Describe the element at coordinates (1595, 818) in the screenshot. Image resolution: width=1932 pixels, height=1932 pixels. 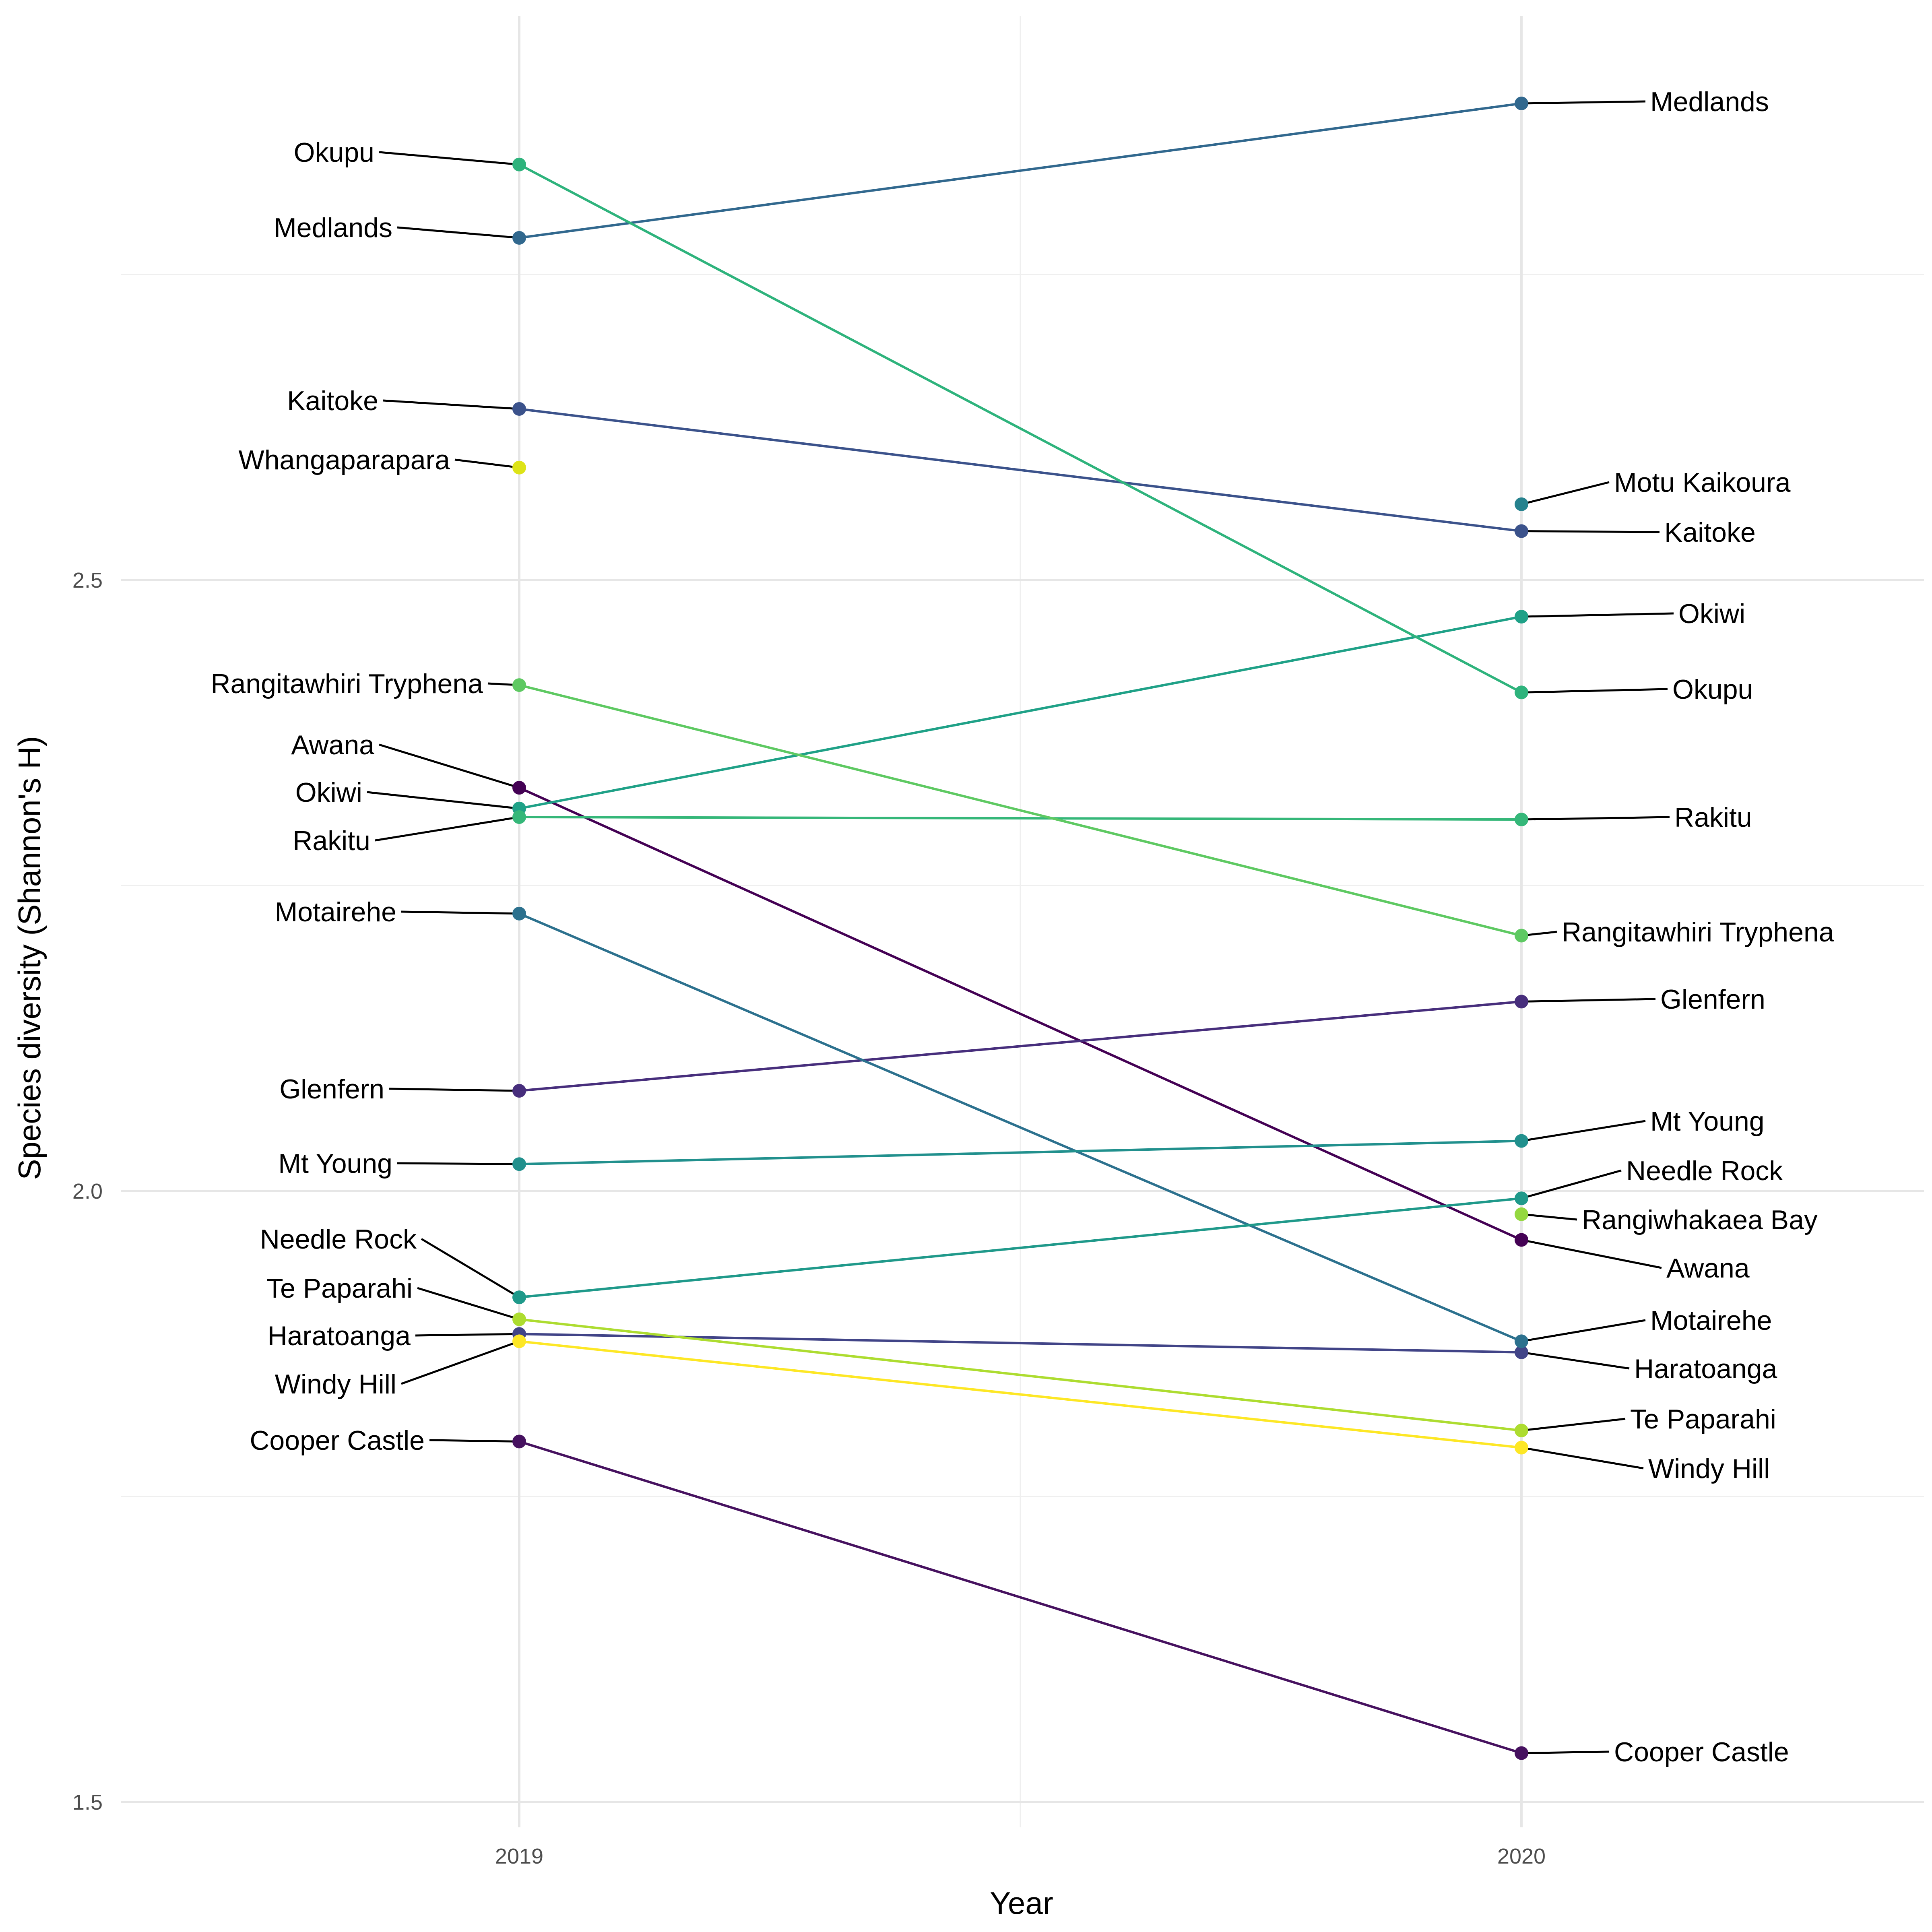
I see `label-leader-2020-rakitu` at that location.